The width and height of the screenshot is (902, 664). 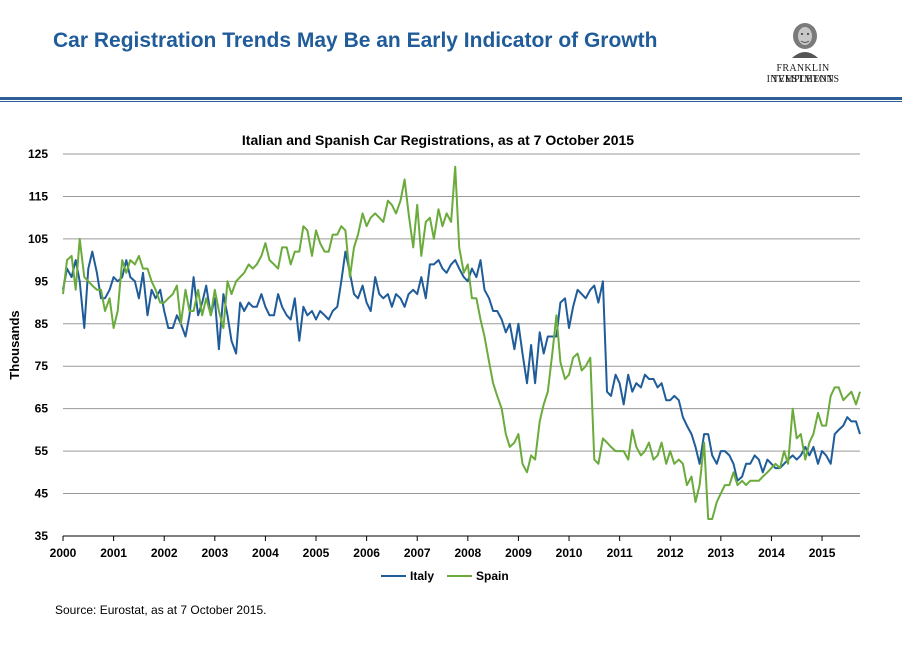 I want to click on y-tick-label: 85, so click(x=42, y=324).